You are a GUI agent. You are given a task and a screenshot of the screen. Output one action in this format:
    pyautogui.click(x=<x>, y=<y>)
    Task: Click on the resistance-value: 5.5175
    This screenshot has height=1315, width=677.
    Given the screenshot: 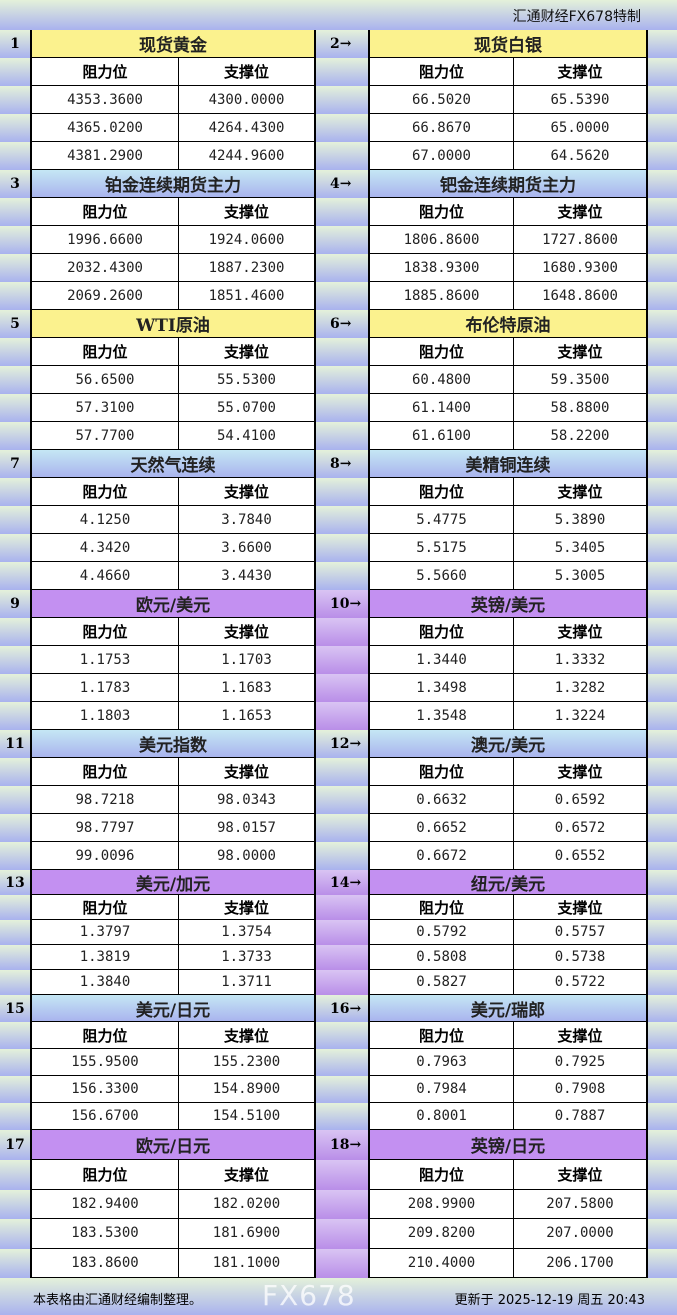 What is the action you would take?
    pyautogui.click(x=442, y=548)
    